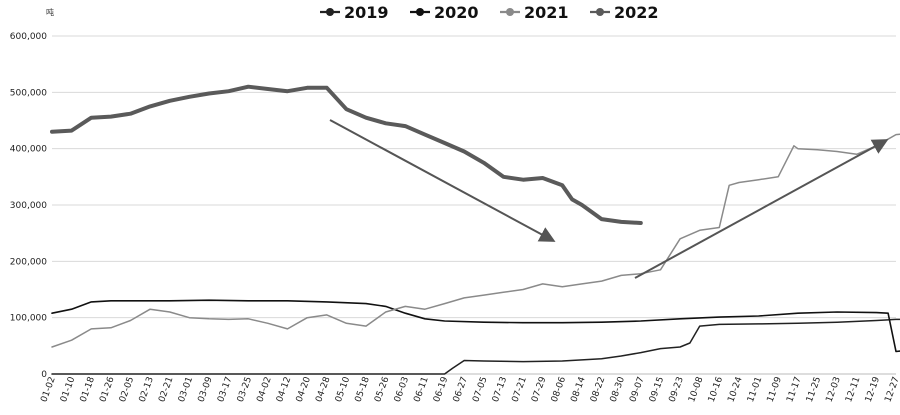  Describe the element at coordinates (44, 375) in the screenshot. I see `y-tick-label: 0` at that location.